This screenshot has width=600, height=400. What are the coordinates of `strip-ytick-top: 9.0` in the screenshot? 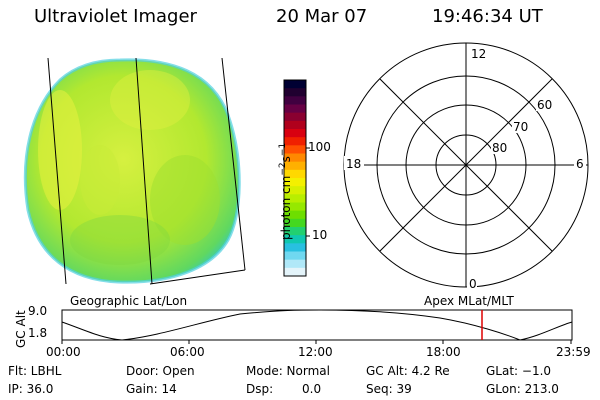 It's located at (38, 311).